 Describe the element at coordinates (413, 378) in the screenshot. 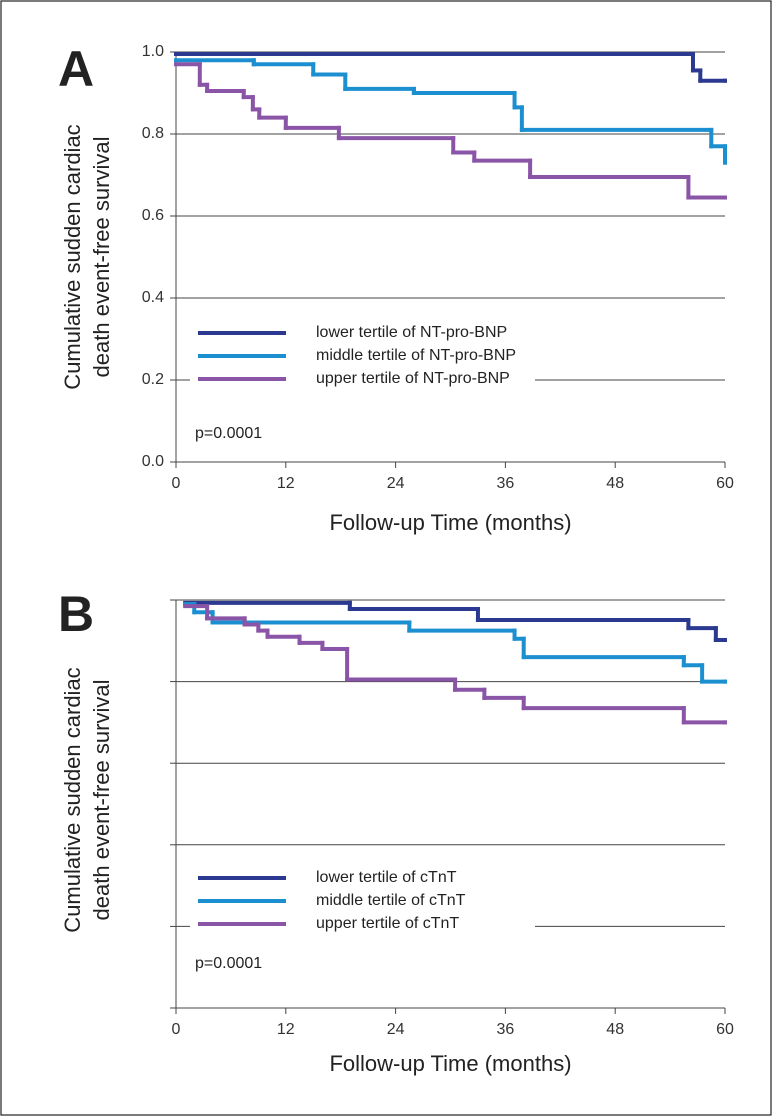

I see `legend-label: upper tertile of NT-pro-BNP` at that location.